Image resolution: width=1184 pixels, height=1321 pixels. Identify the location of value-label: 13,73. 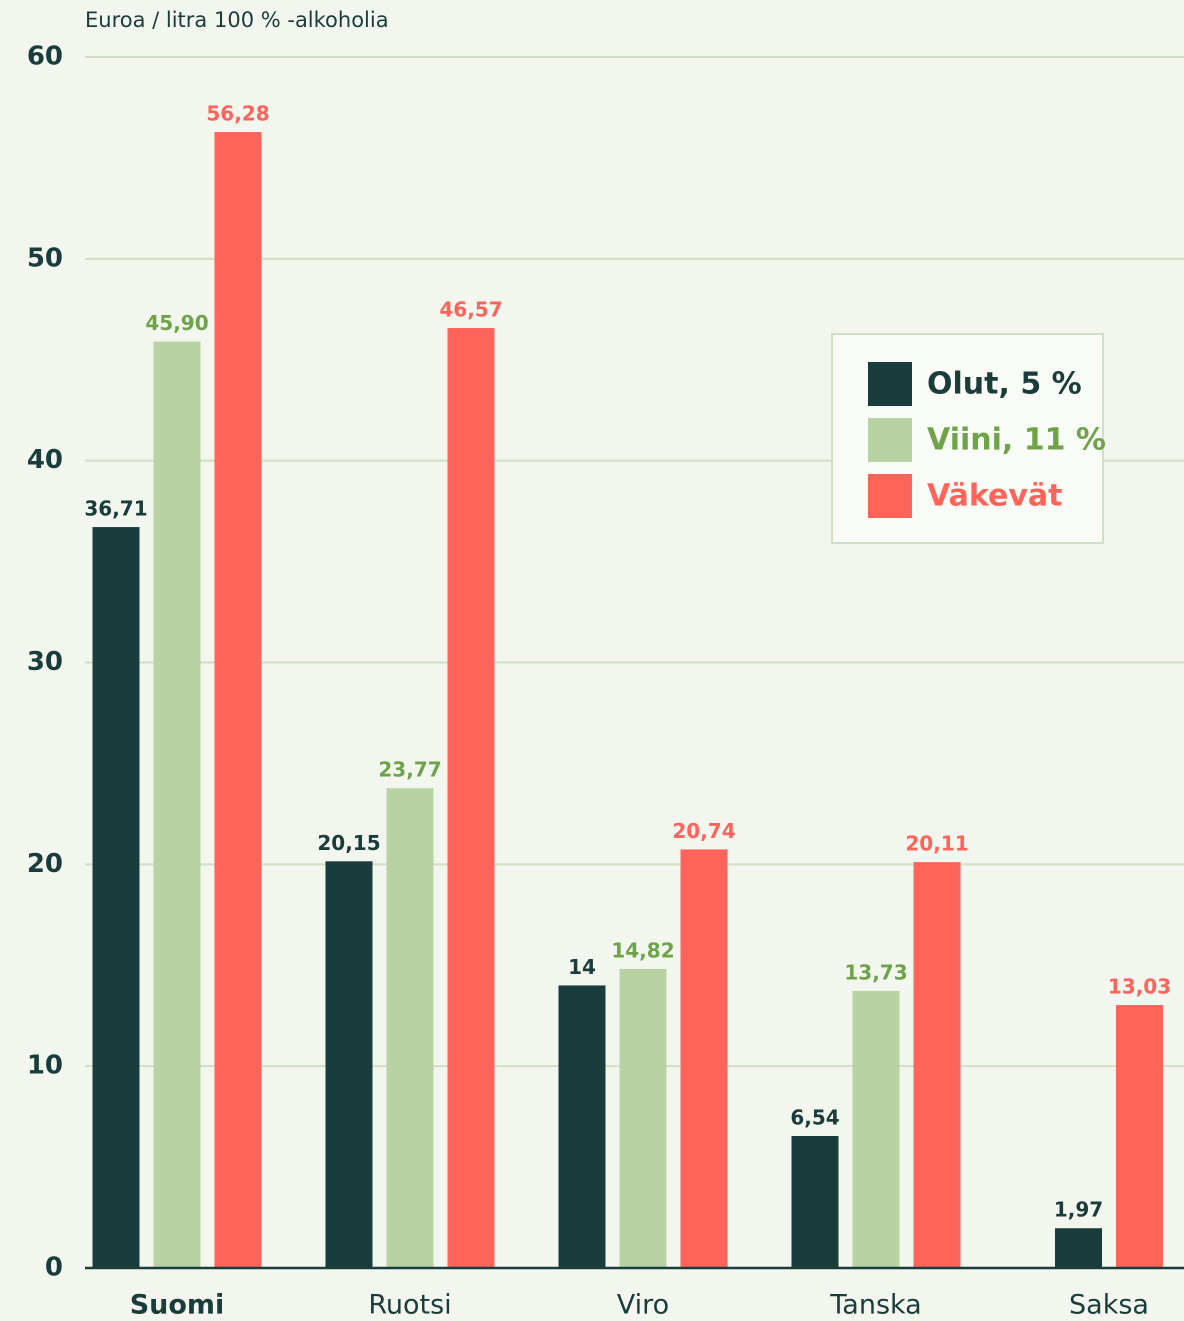
(875, 972).